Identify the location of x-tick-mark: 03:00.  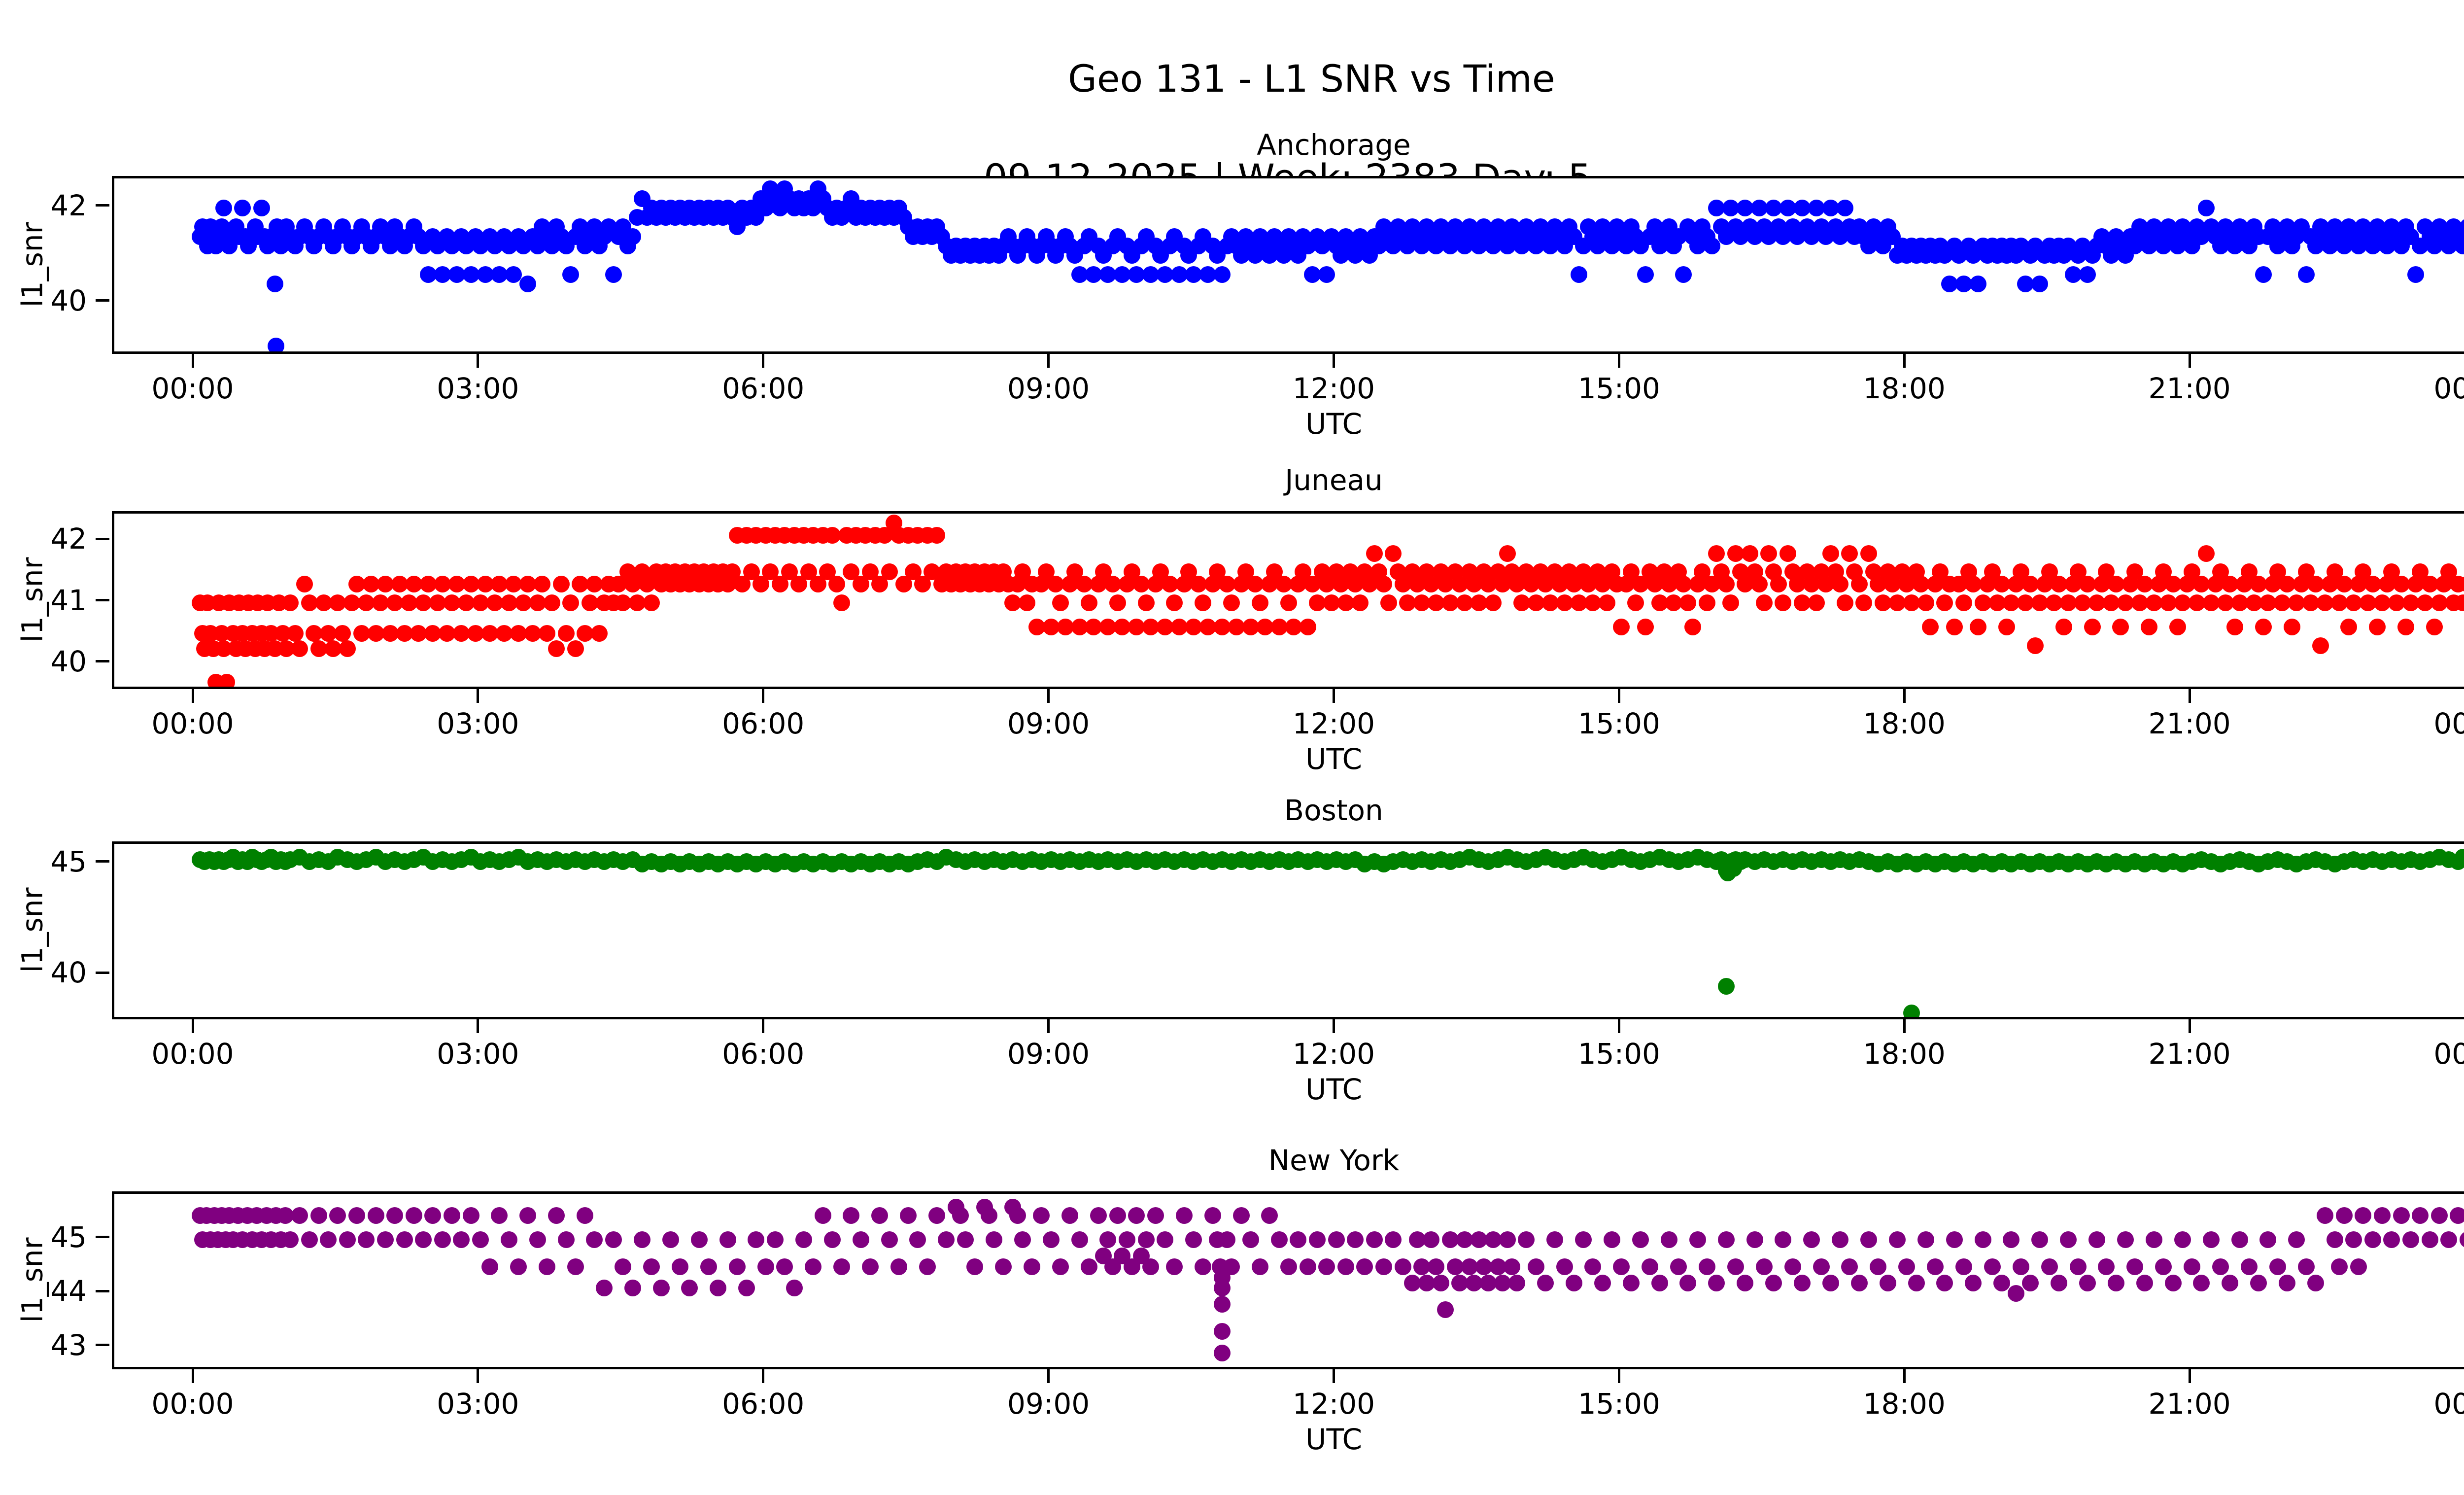
(478, 379).